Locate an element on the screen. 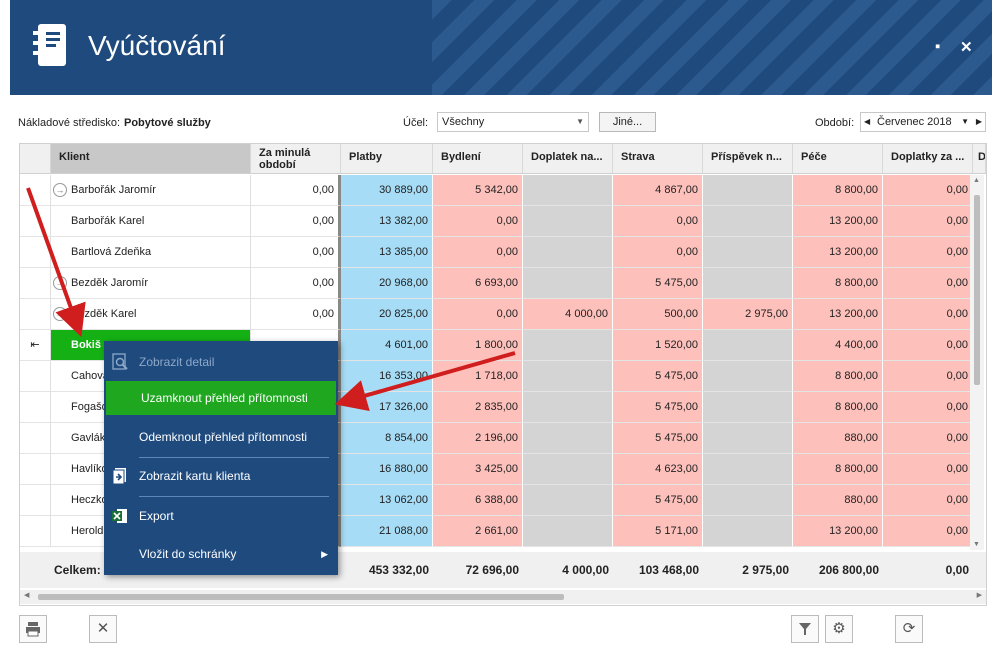 This screenshot has width=1003, height=663. cell-strava: 500,00 is located at coordinates (658, 314).